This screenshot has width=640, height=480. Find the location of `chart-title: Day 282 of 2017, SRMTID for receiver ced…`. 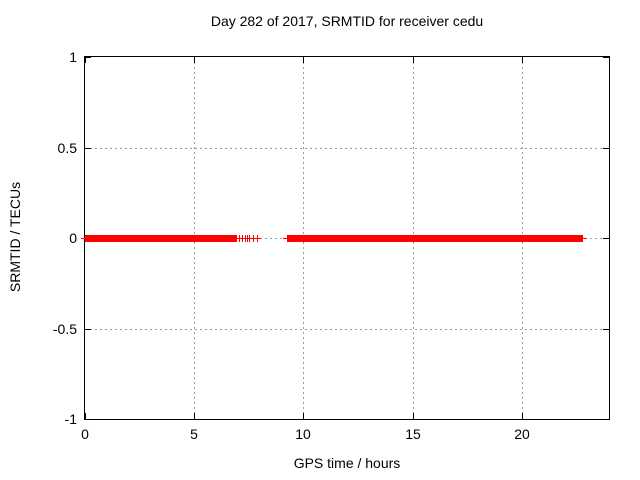

chart-title: Day 282 of 2017, SRMTID for receiver ced… is located at coordinates (347, 21).